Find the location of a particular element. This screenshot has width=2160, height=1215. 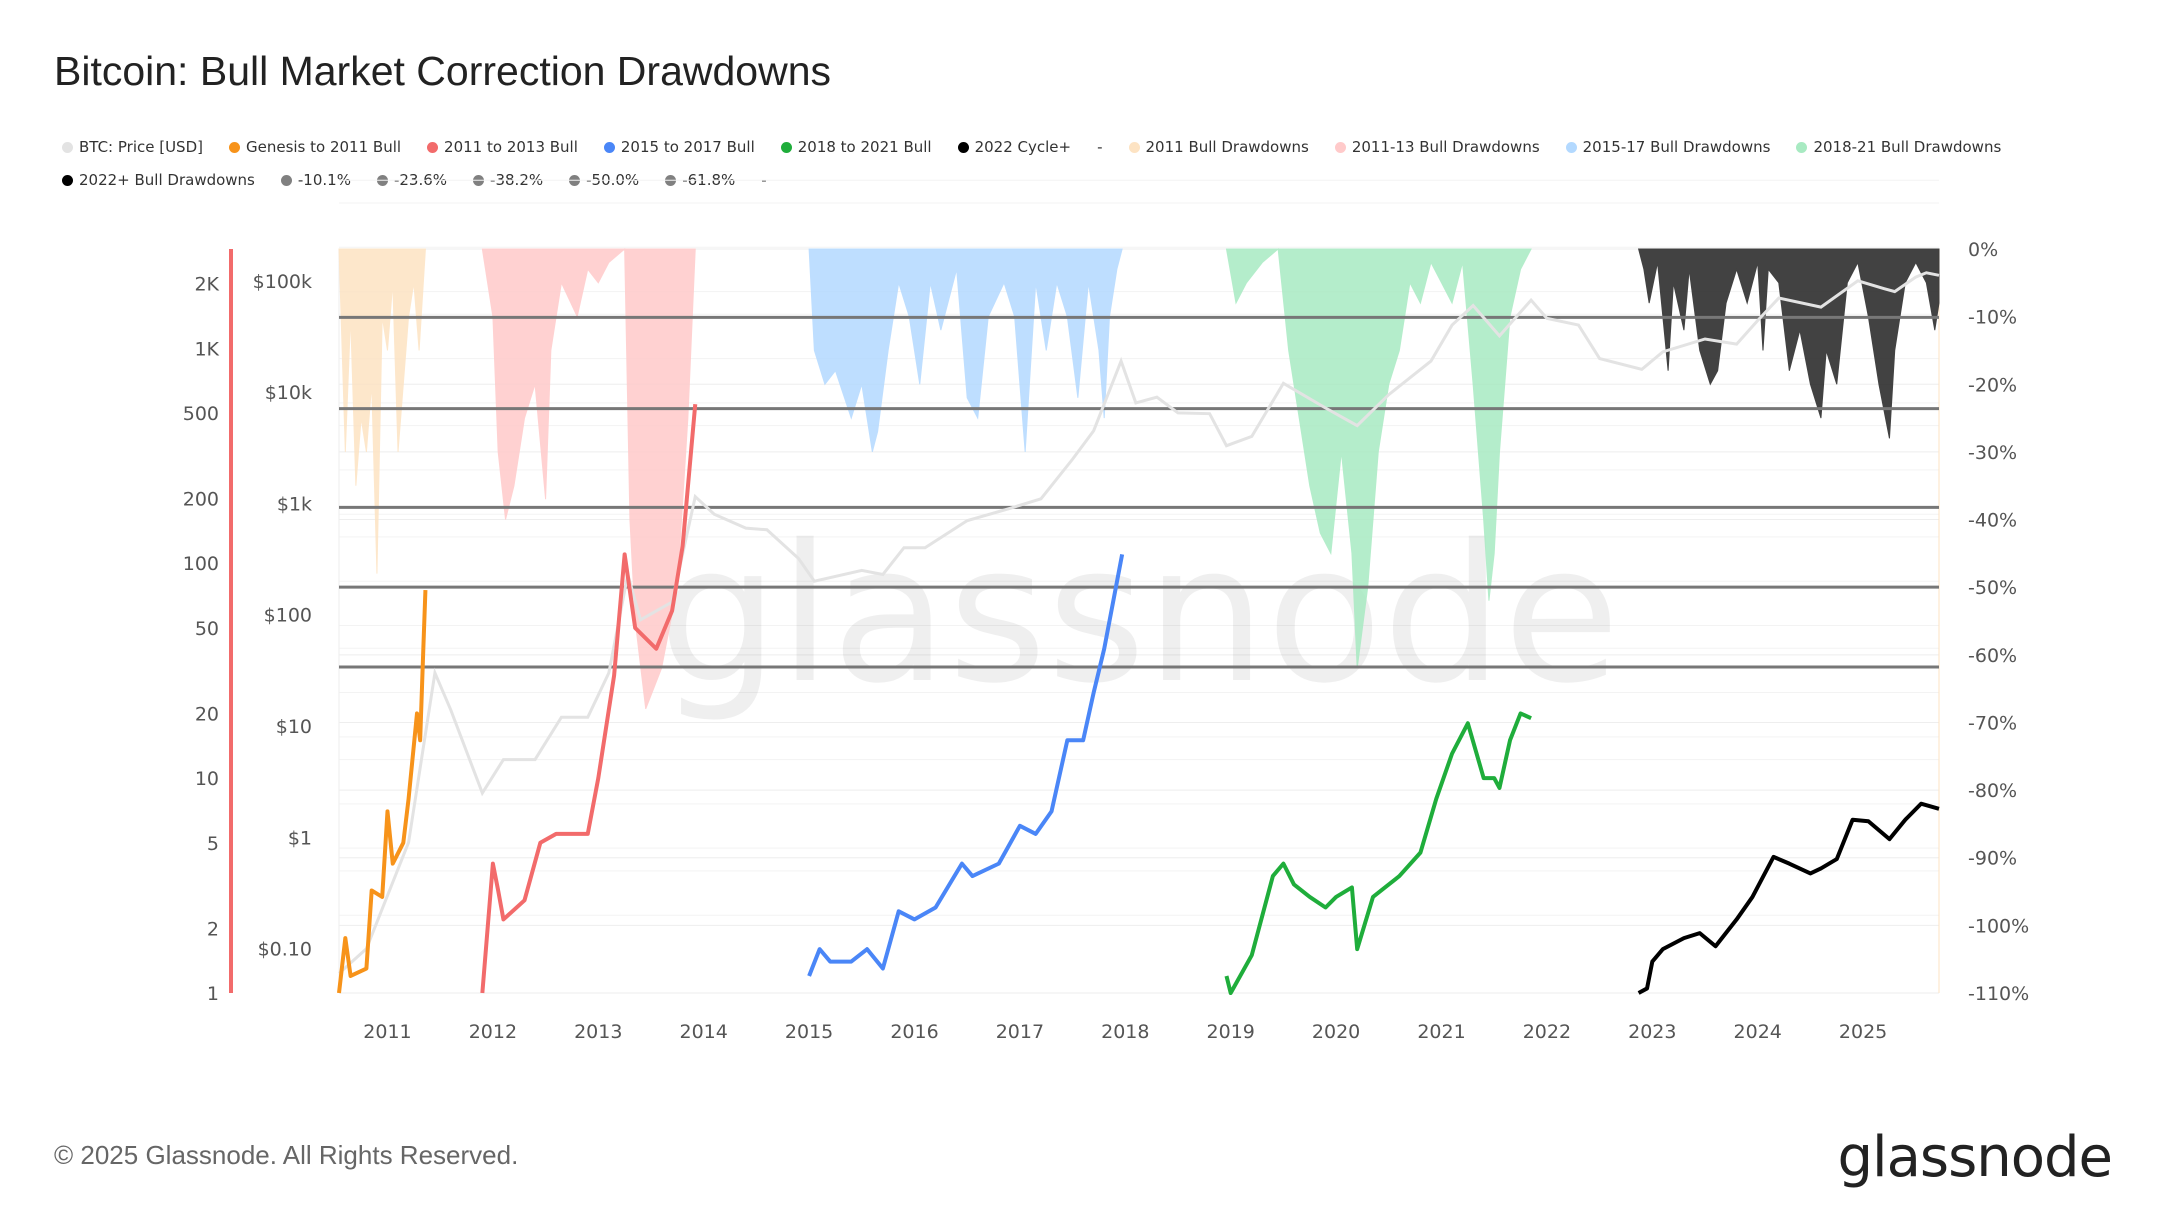

price-axis-tick-label: $0.10 is located at coordinates (285, 950).